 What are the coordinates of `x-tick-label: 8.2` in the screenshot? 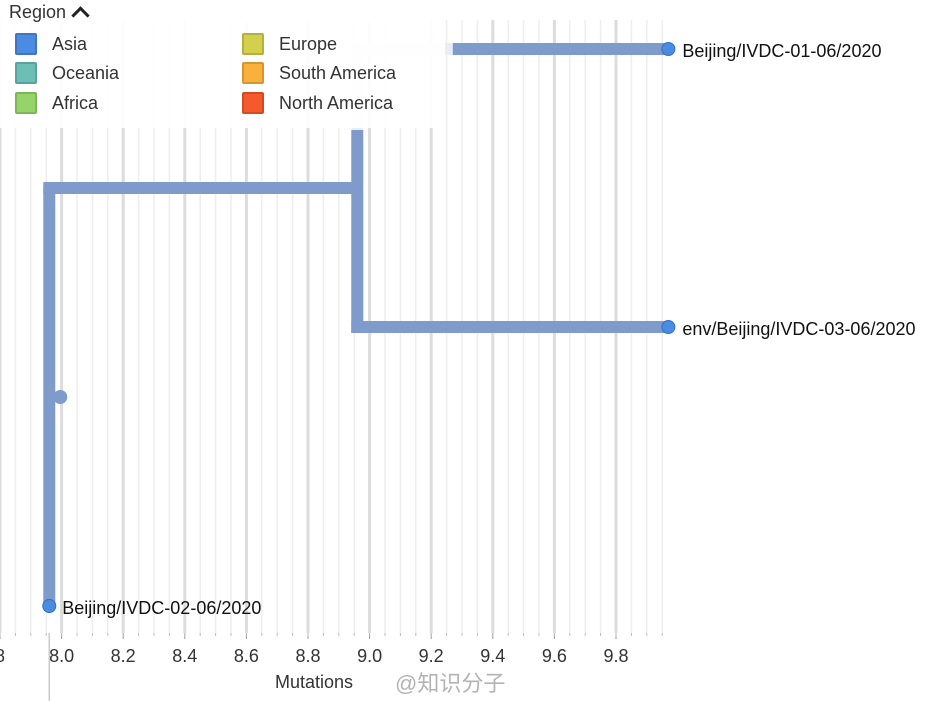 It's located at (123, 656).